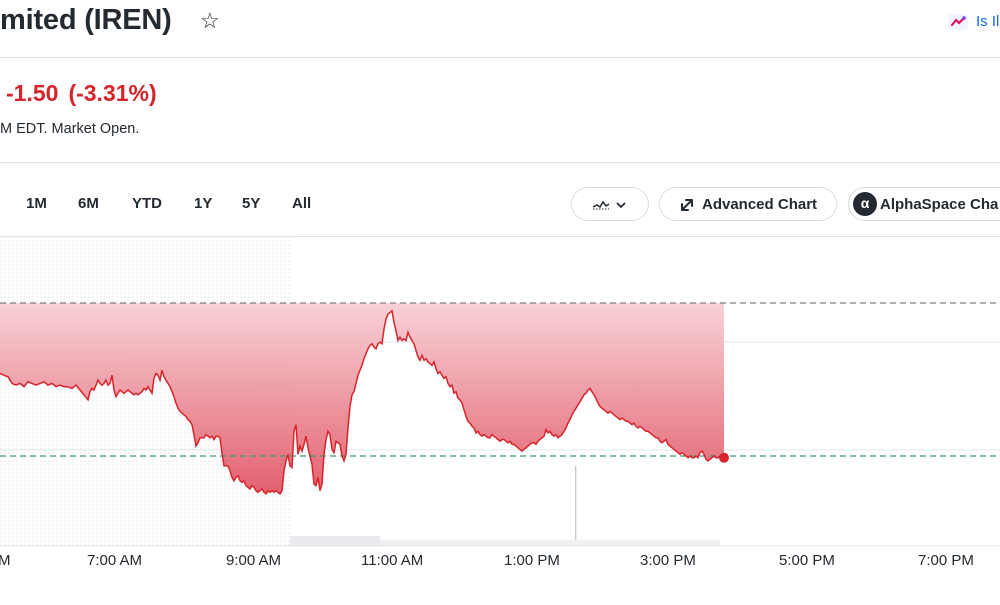  I want to click on chart-type-dropdown, so click(610, 204).